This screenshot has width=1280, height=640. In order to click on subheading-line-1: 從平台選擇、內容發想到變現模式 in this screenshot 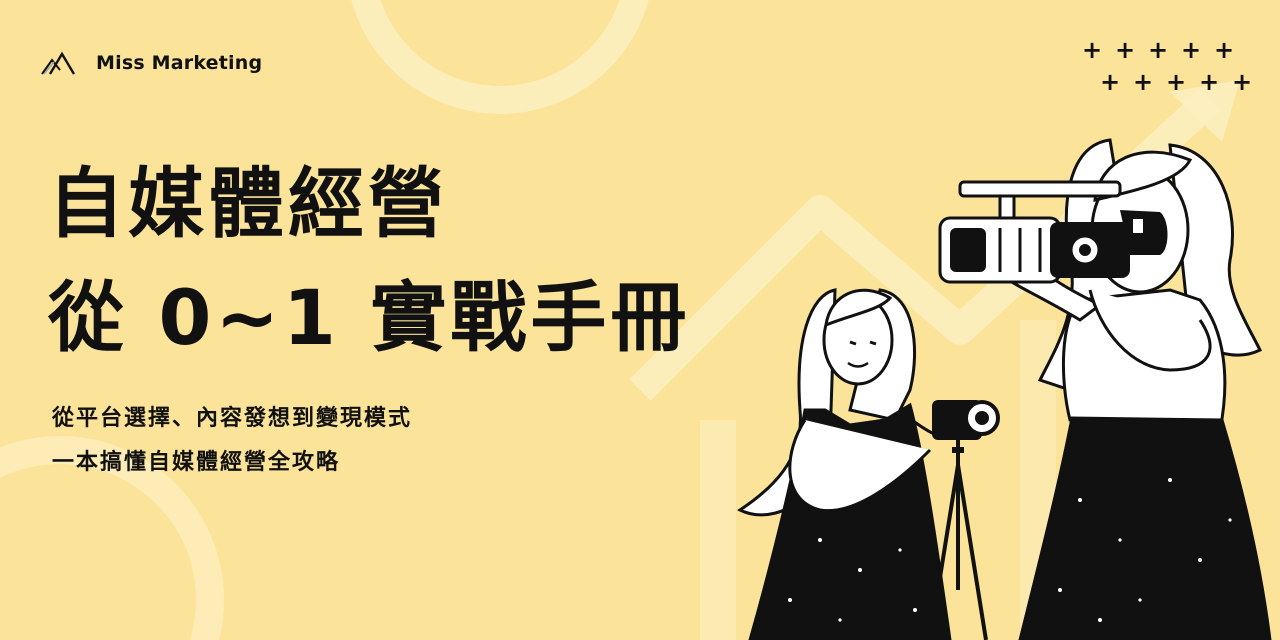, I will do `click(232, 418)`.